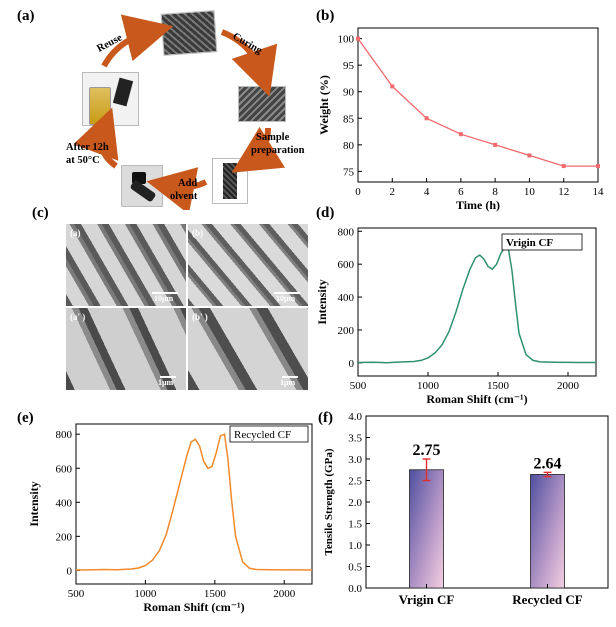 This screenshot has height=627, width=616. I want to click on label-reuse: Reuse, so click(109, 43).